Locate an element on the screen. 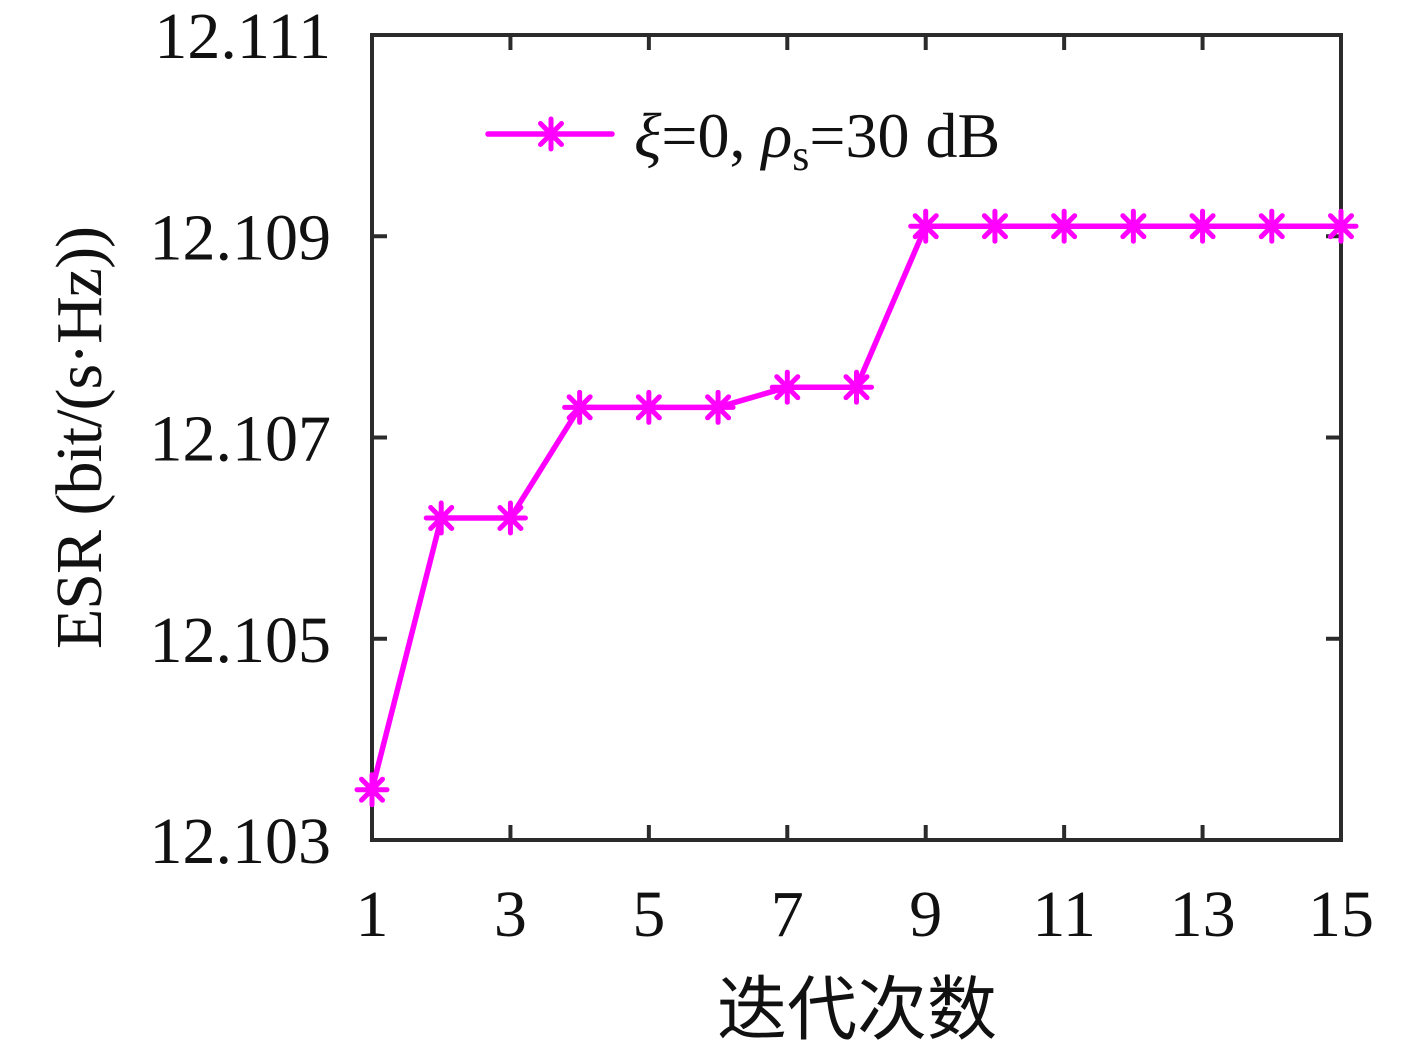  legend-label-part: =0, is located at coordinates (711, 135).